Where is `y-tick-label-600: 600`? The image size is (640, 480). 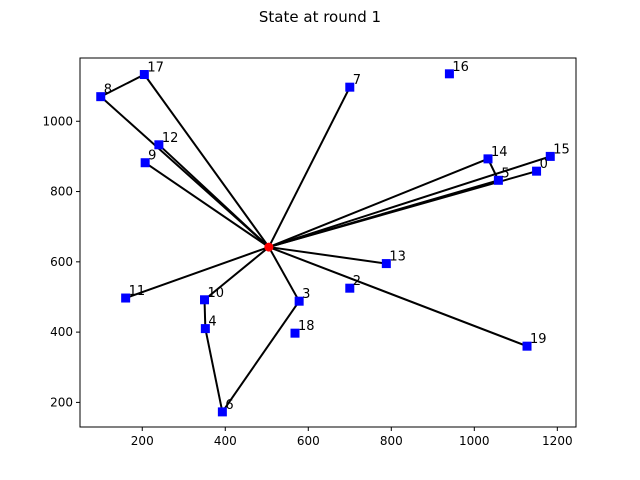
y-tick-label-600: 600 is located at coordinates (61, 262).